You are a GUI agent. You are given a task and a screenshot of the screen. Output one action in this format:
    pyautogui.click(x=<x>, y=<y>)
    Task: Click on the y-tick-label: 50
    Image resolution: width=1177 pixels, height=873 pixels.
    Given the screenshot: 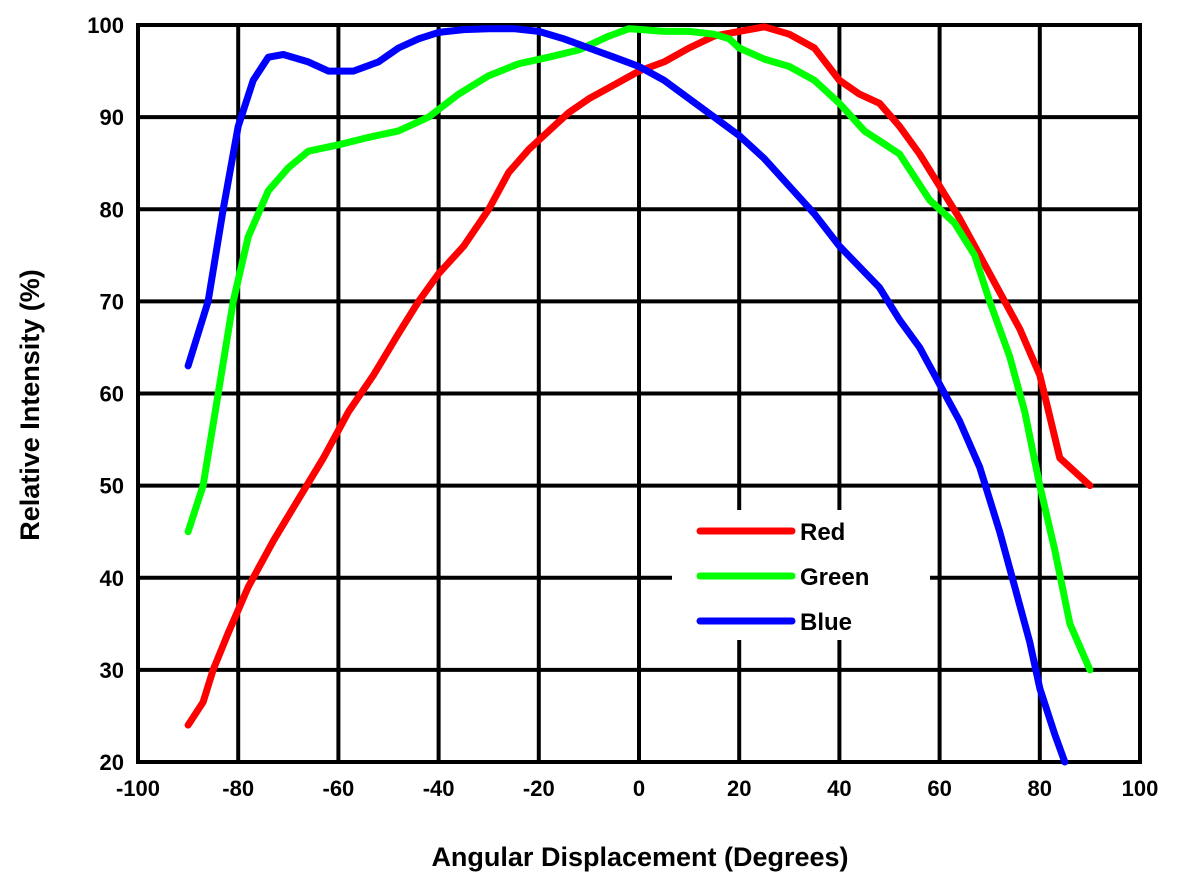 What is the action you would take?
    pyautogui.click(x=112, y=486)
    